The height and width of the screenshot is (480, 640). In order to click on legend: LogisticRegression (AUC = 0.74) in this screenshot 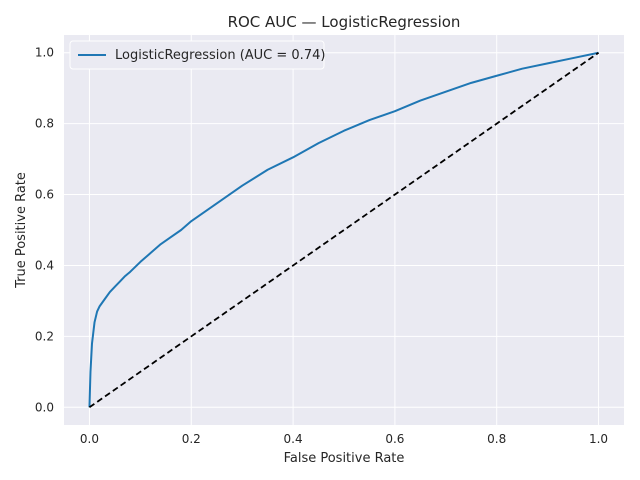, I will do `click(197, 55)`.